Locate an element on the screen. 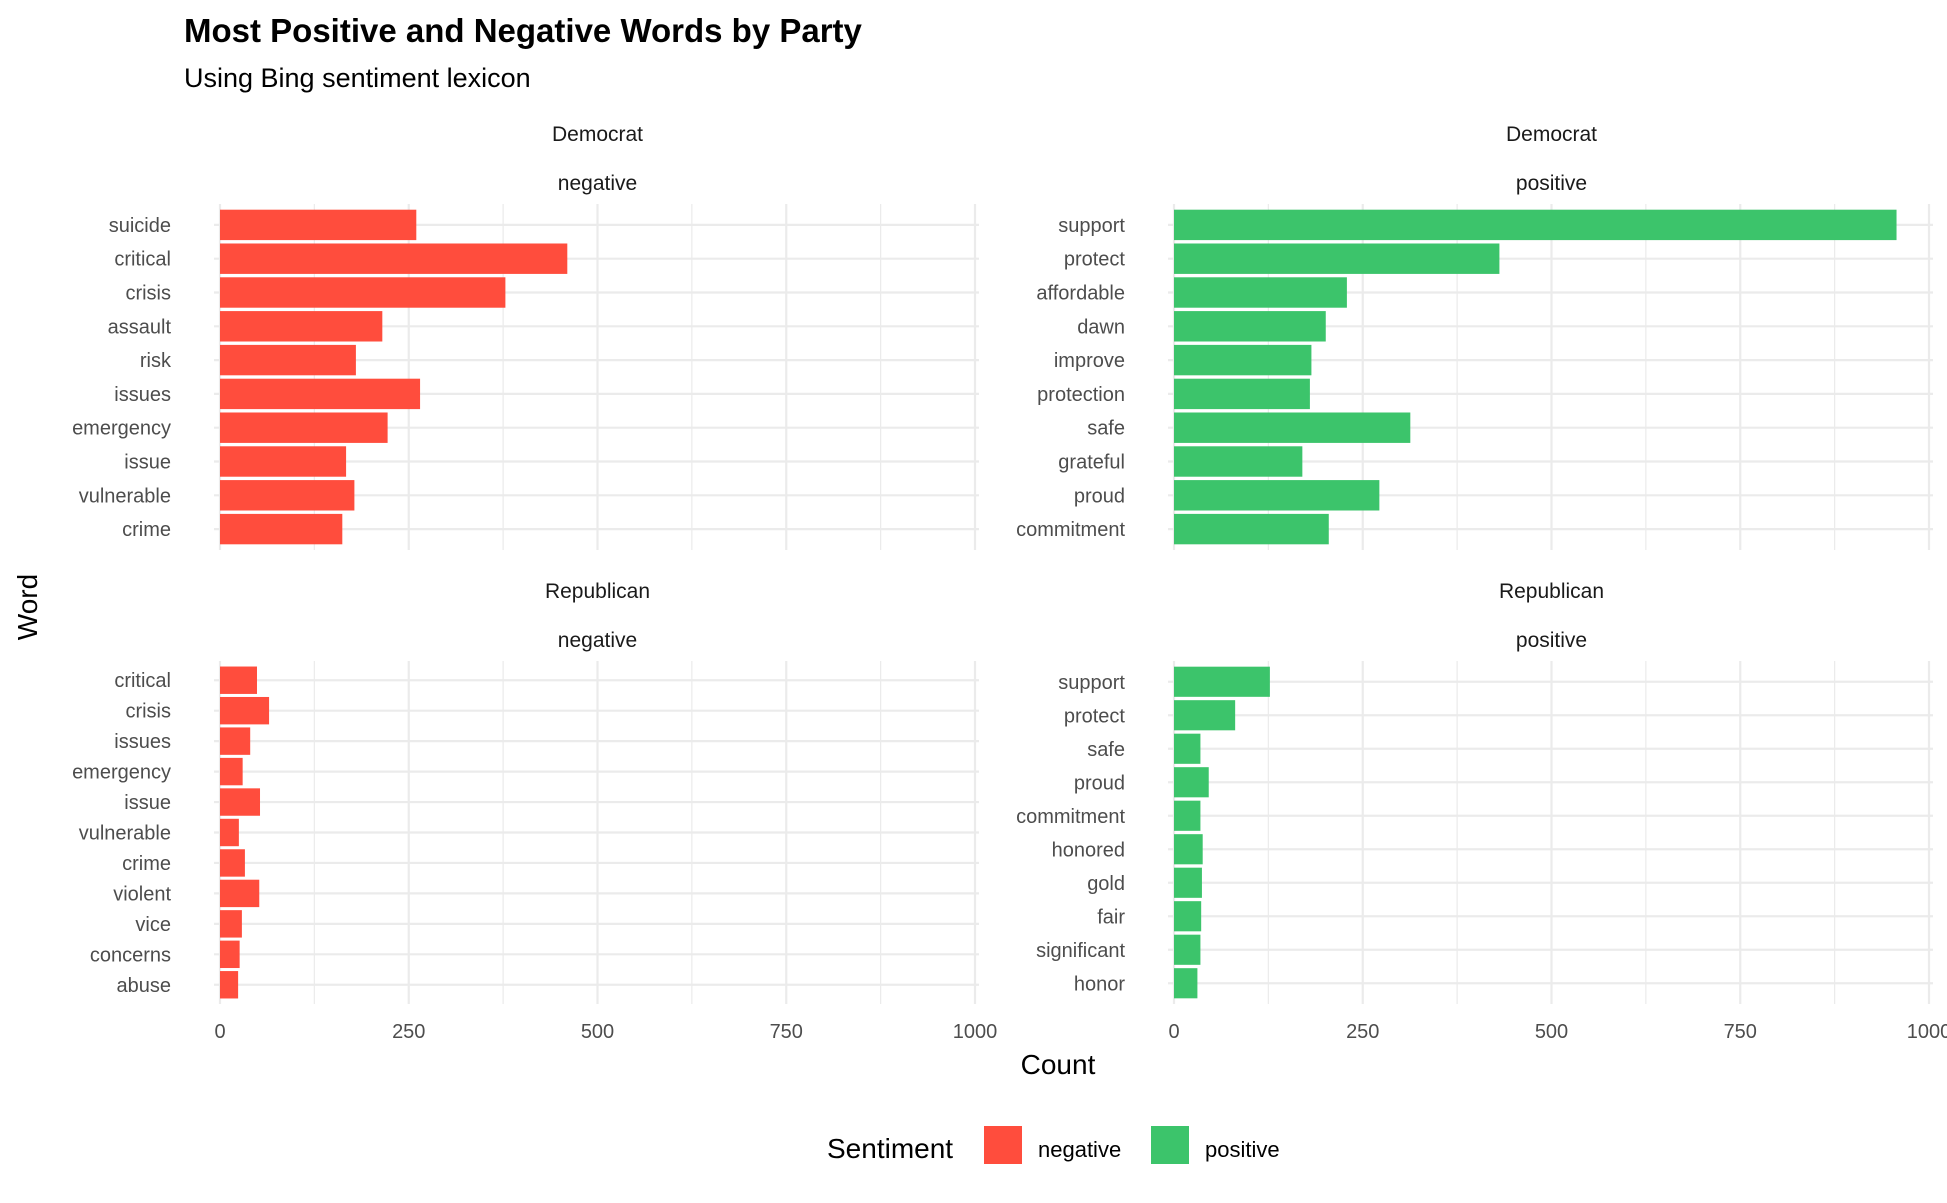 This screenshot has height=1203, width=1947. x-tick-label: 0 is located at coordinates (219, 1032).